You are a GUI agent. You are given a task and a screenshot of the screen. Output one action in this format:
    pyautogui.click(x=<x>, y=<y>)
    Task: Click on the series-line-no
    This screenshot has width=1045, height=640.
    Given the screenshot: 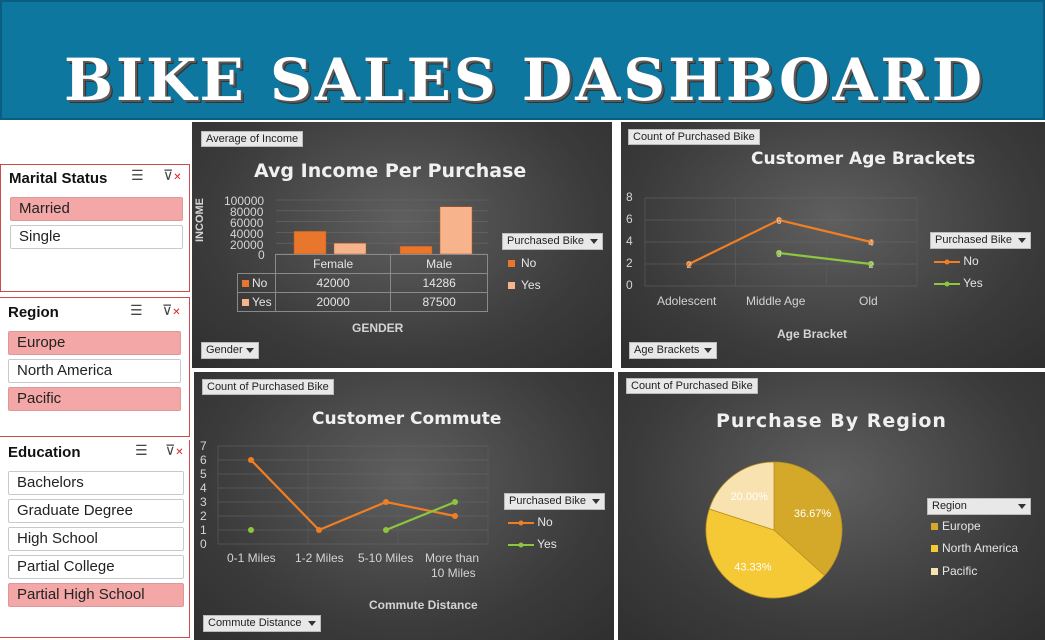 What is the action you would take?
    pyautogui.click(x=353, y=495)
    